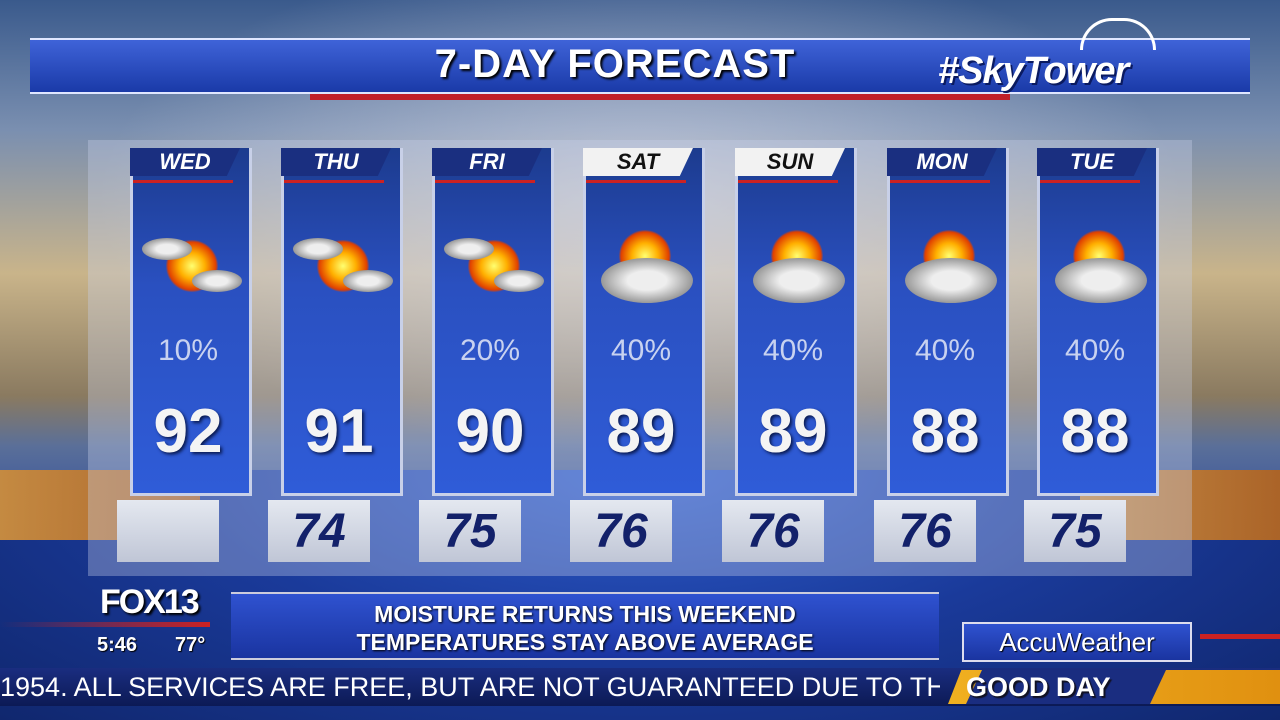  I want to click on title-bar, so click(640, 69).